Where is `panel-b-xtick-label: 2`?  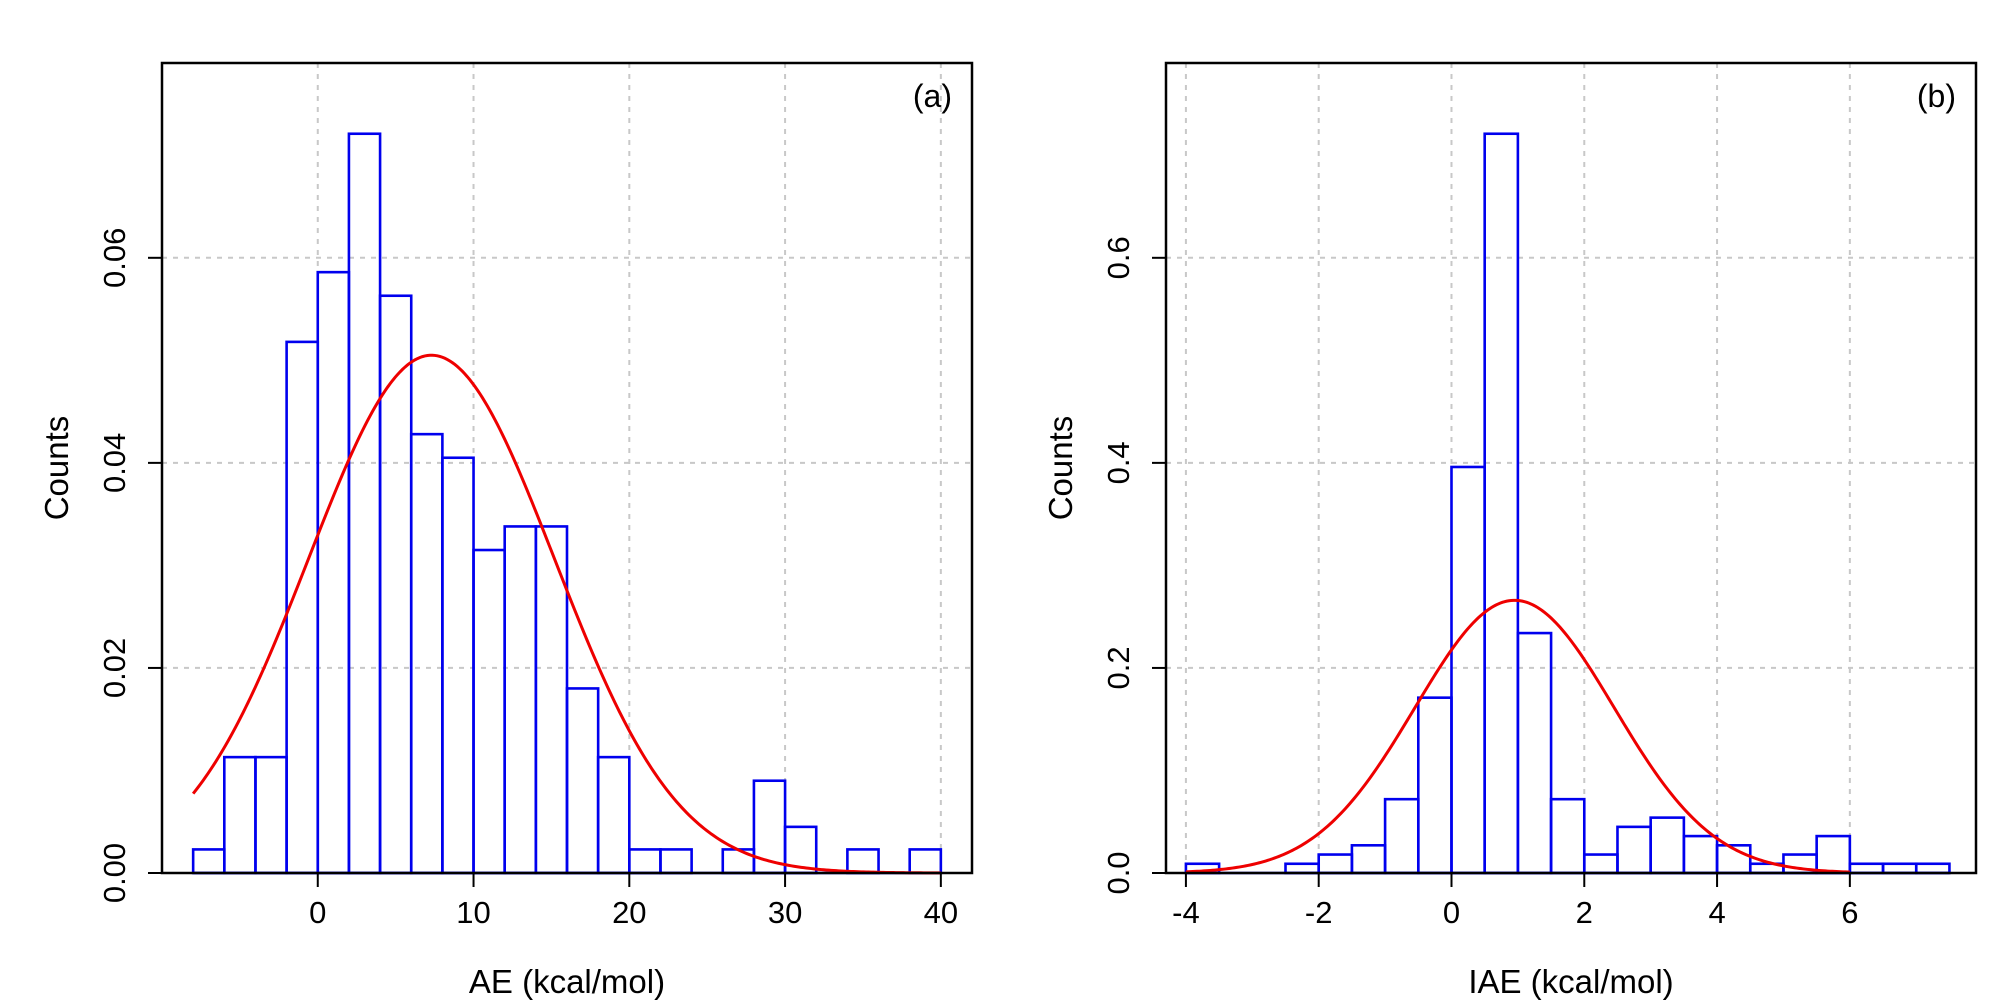
panel-b-xtick-label: 2 is located at coordinates (1584, 912).